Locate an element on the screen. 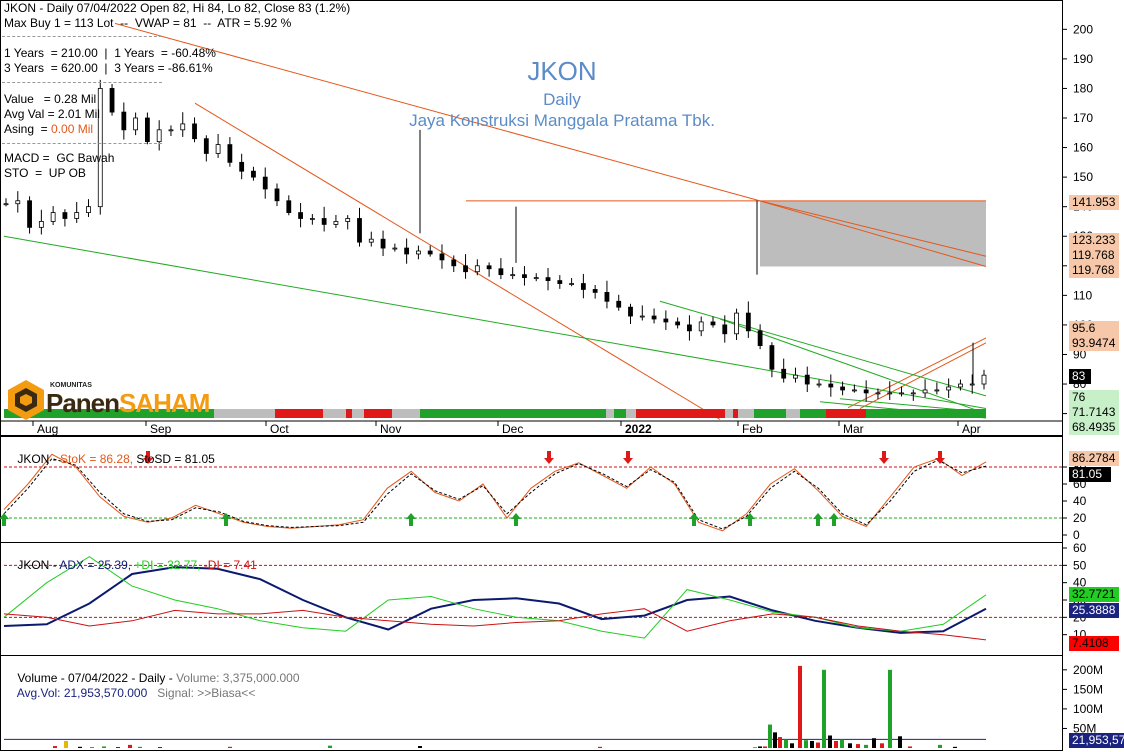 Image resolution: width=1124 pixels, height=752 pixels. panensaham-logo: KOMUNITAS PanenSAHAM is located at coordinates (110, 400).